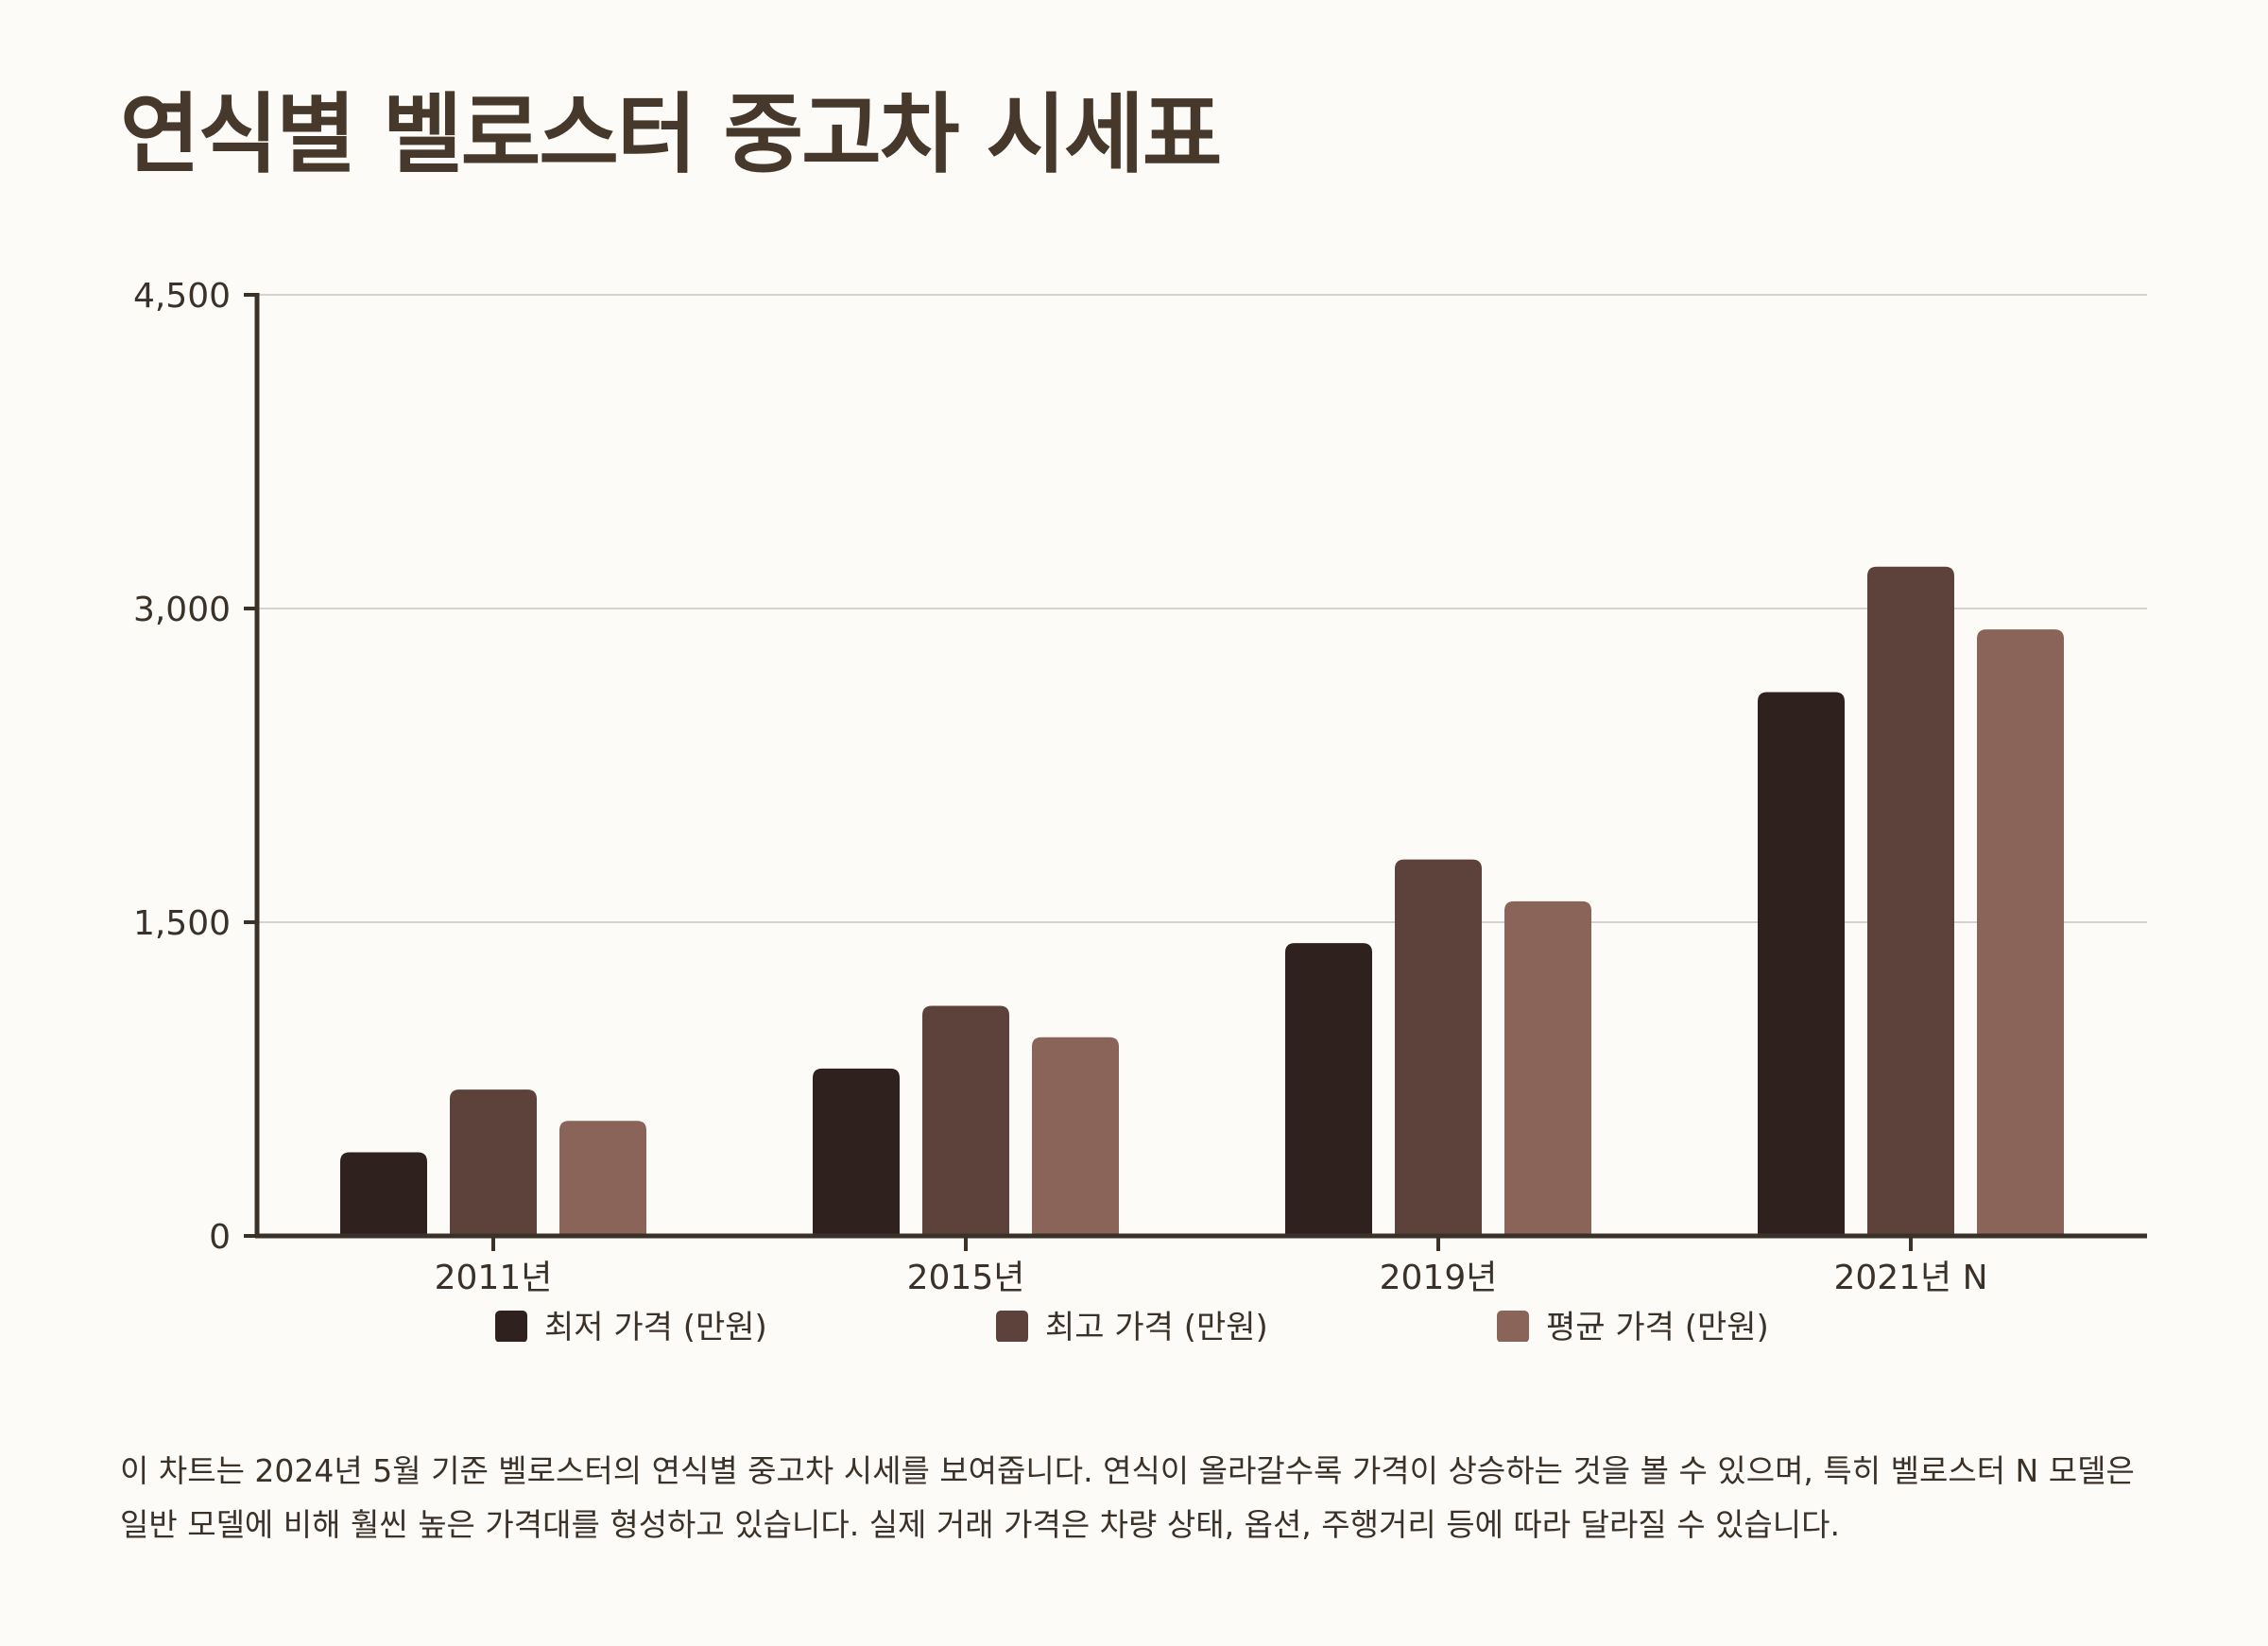  I want to click on x-tick-label: 2019년, so click(1439, 1278).